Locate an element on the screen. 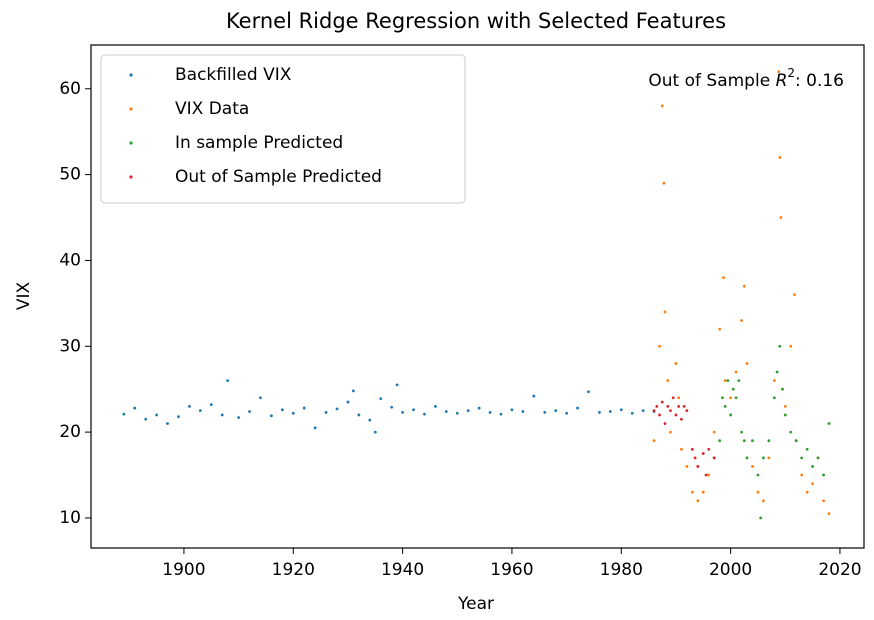 This screenshot has height=620, width=874. y-tick-label: 20 is located at coordinates (70, 432).